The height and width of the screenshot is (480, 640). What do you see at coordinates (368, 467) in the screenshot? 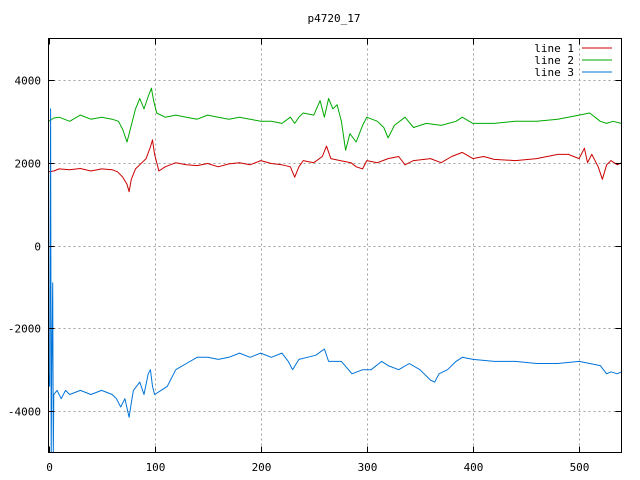
I see `x-tick-label: 300` at bounding box center [368, 467].